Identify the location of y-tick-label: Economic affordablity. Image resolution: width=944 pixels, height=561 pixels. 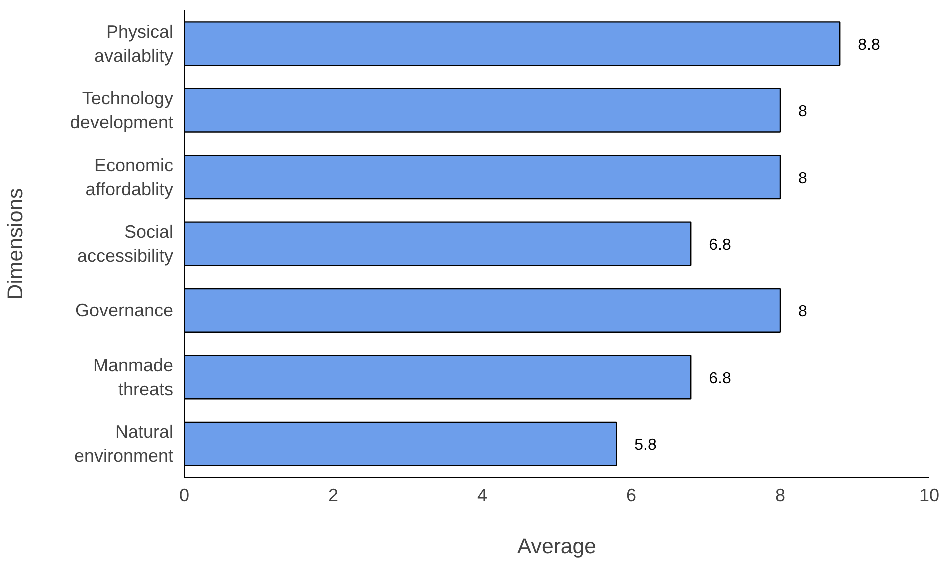
(130, 177).